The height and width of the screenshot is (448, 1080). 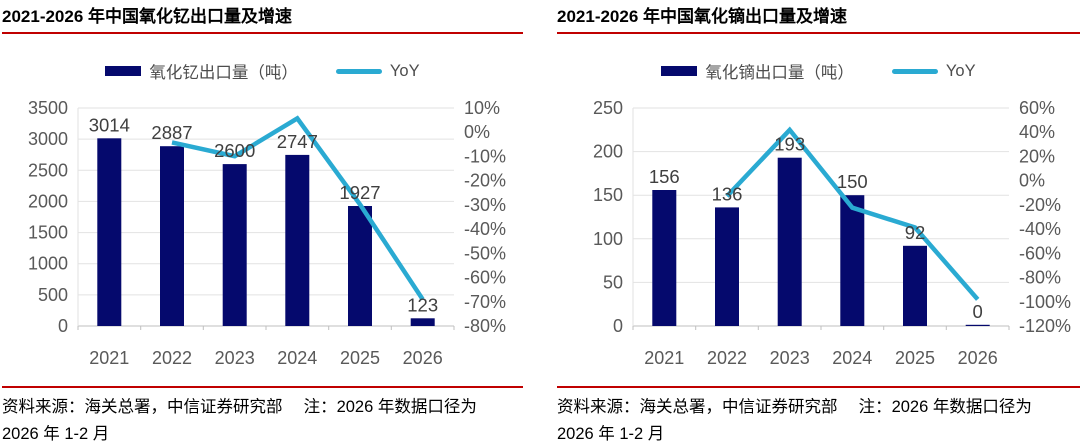 What do you see at coordinates (485, 302) in the screenshot?
I see `right-axis-tick-label: -70%` at bounding box center [485, 302].